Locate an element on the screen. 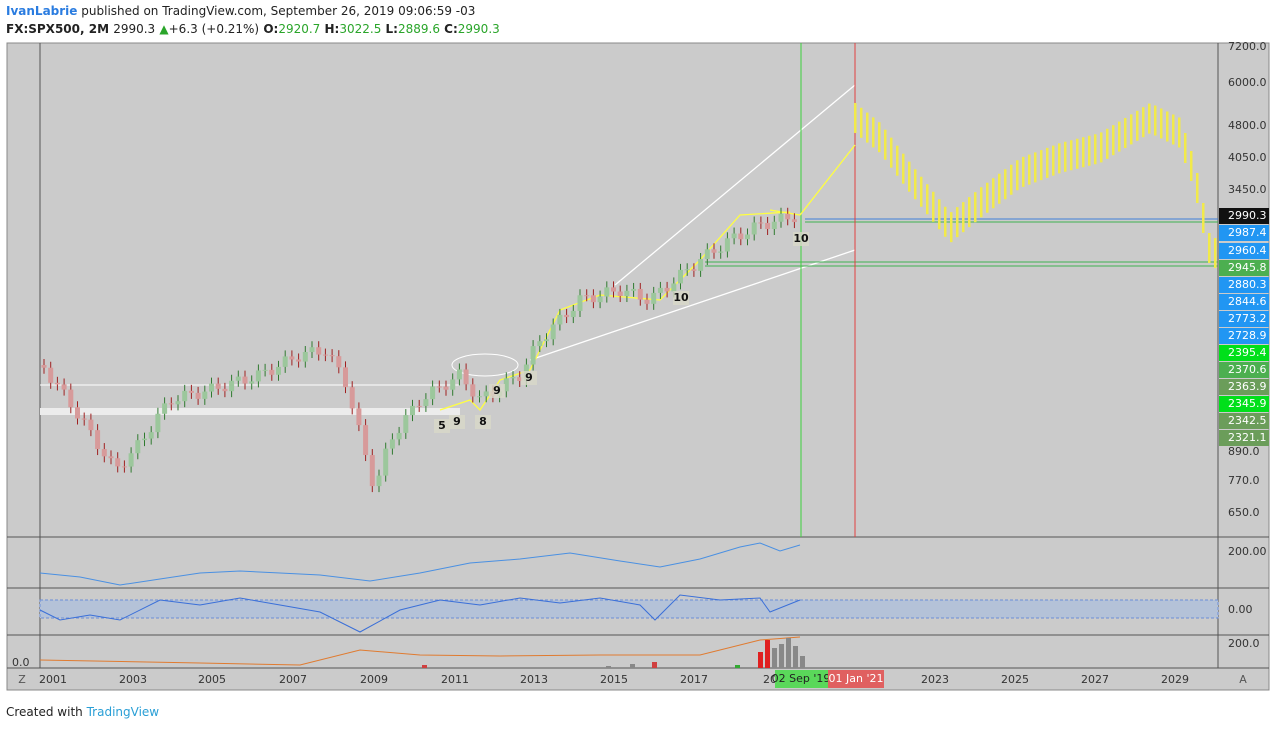  open: 2920.7 is located at coordinates (299, 29).